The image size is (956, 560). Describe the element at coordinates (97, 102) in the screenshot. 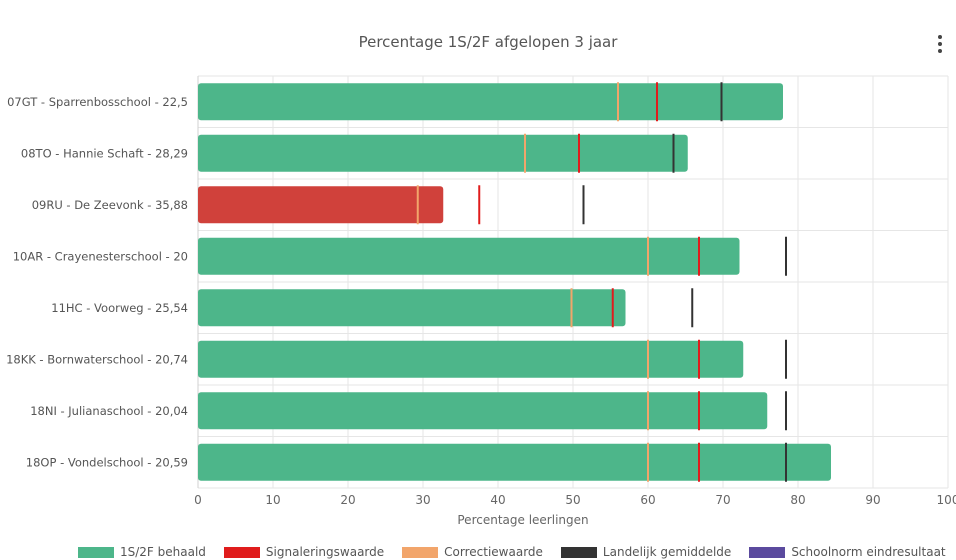

I see `category-label: 07GT - Sparrenbosschool - 22,5` at that location.